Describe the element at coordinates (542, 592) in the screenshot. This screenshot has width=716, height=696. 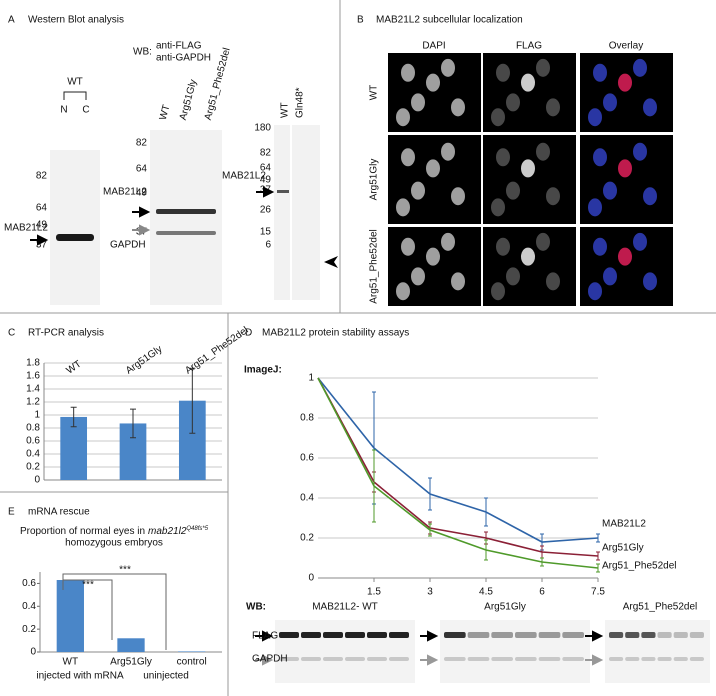
I see `x-tick-label: 6` at that location.